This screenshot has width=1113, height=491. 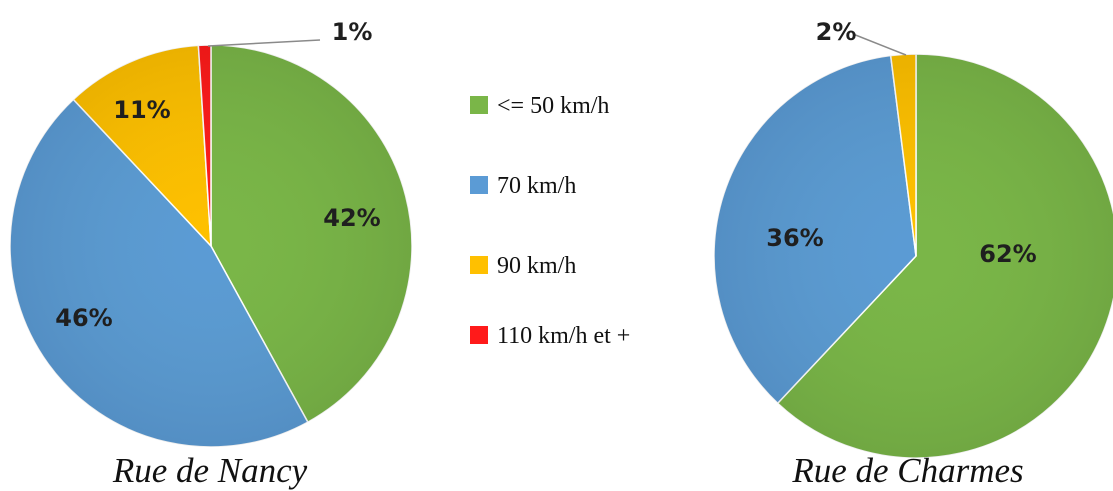 I want to click on data-label-3: 11%, so click(x=141, y=110).